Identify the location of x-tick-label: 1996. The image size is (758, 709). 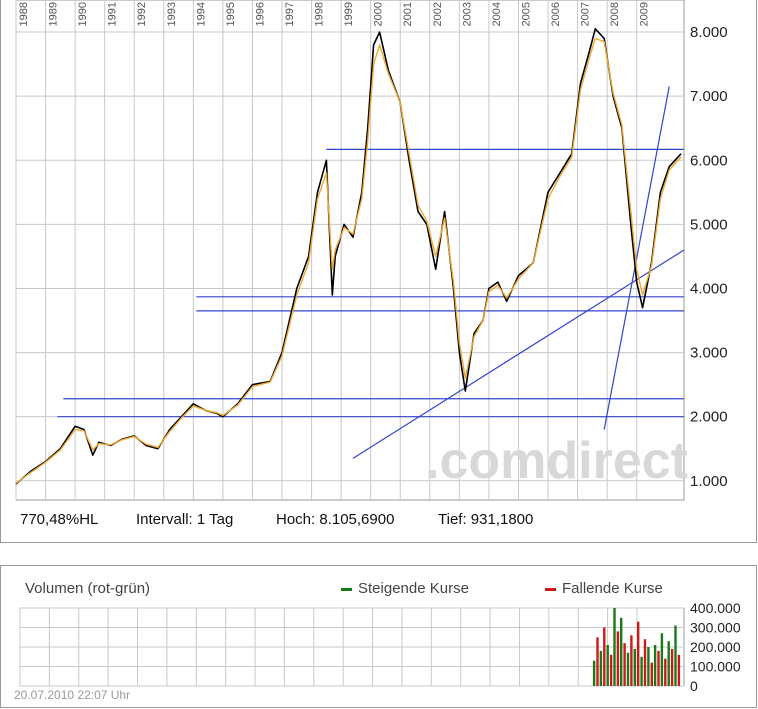
(260, 14).